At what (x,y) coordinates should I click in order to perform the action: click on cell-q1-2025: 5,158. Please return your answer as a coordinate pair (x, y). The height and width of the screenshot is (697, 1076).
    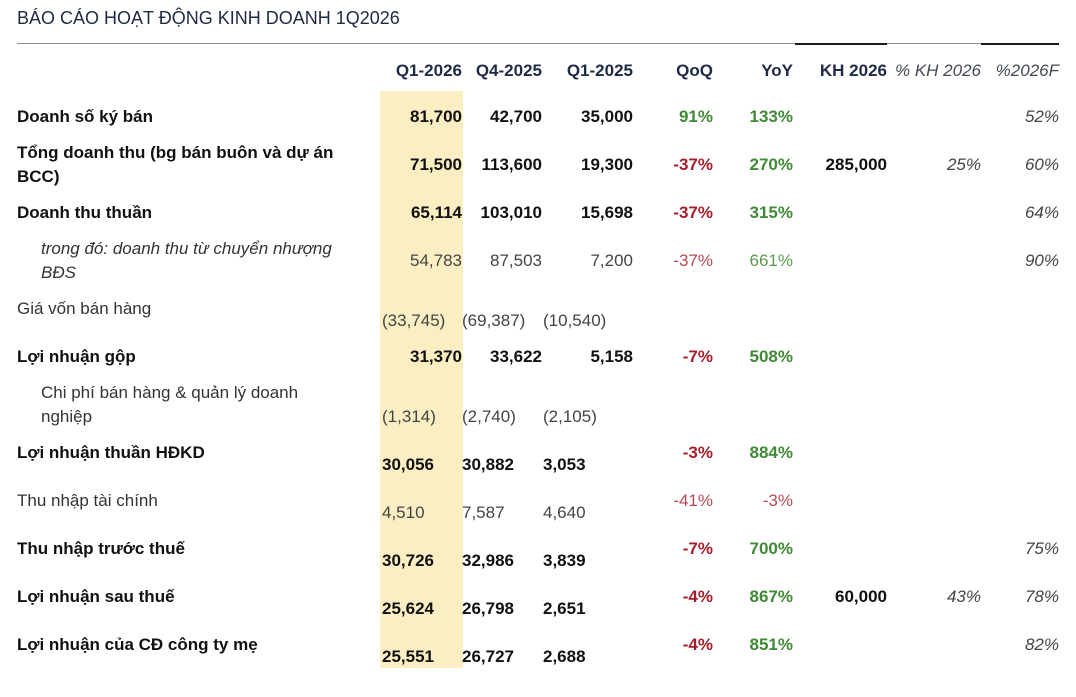
    Looking at the image, I should click on (589, 357).